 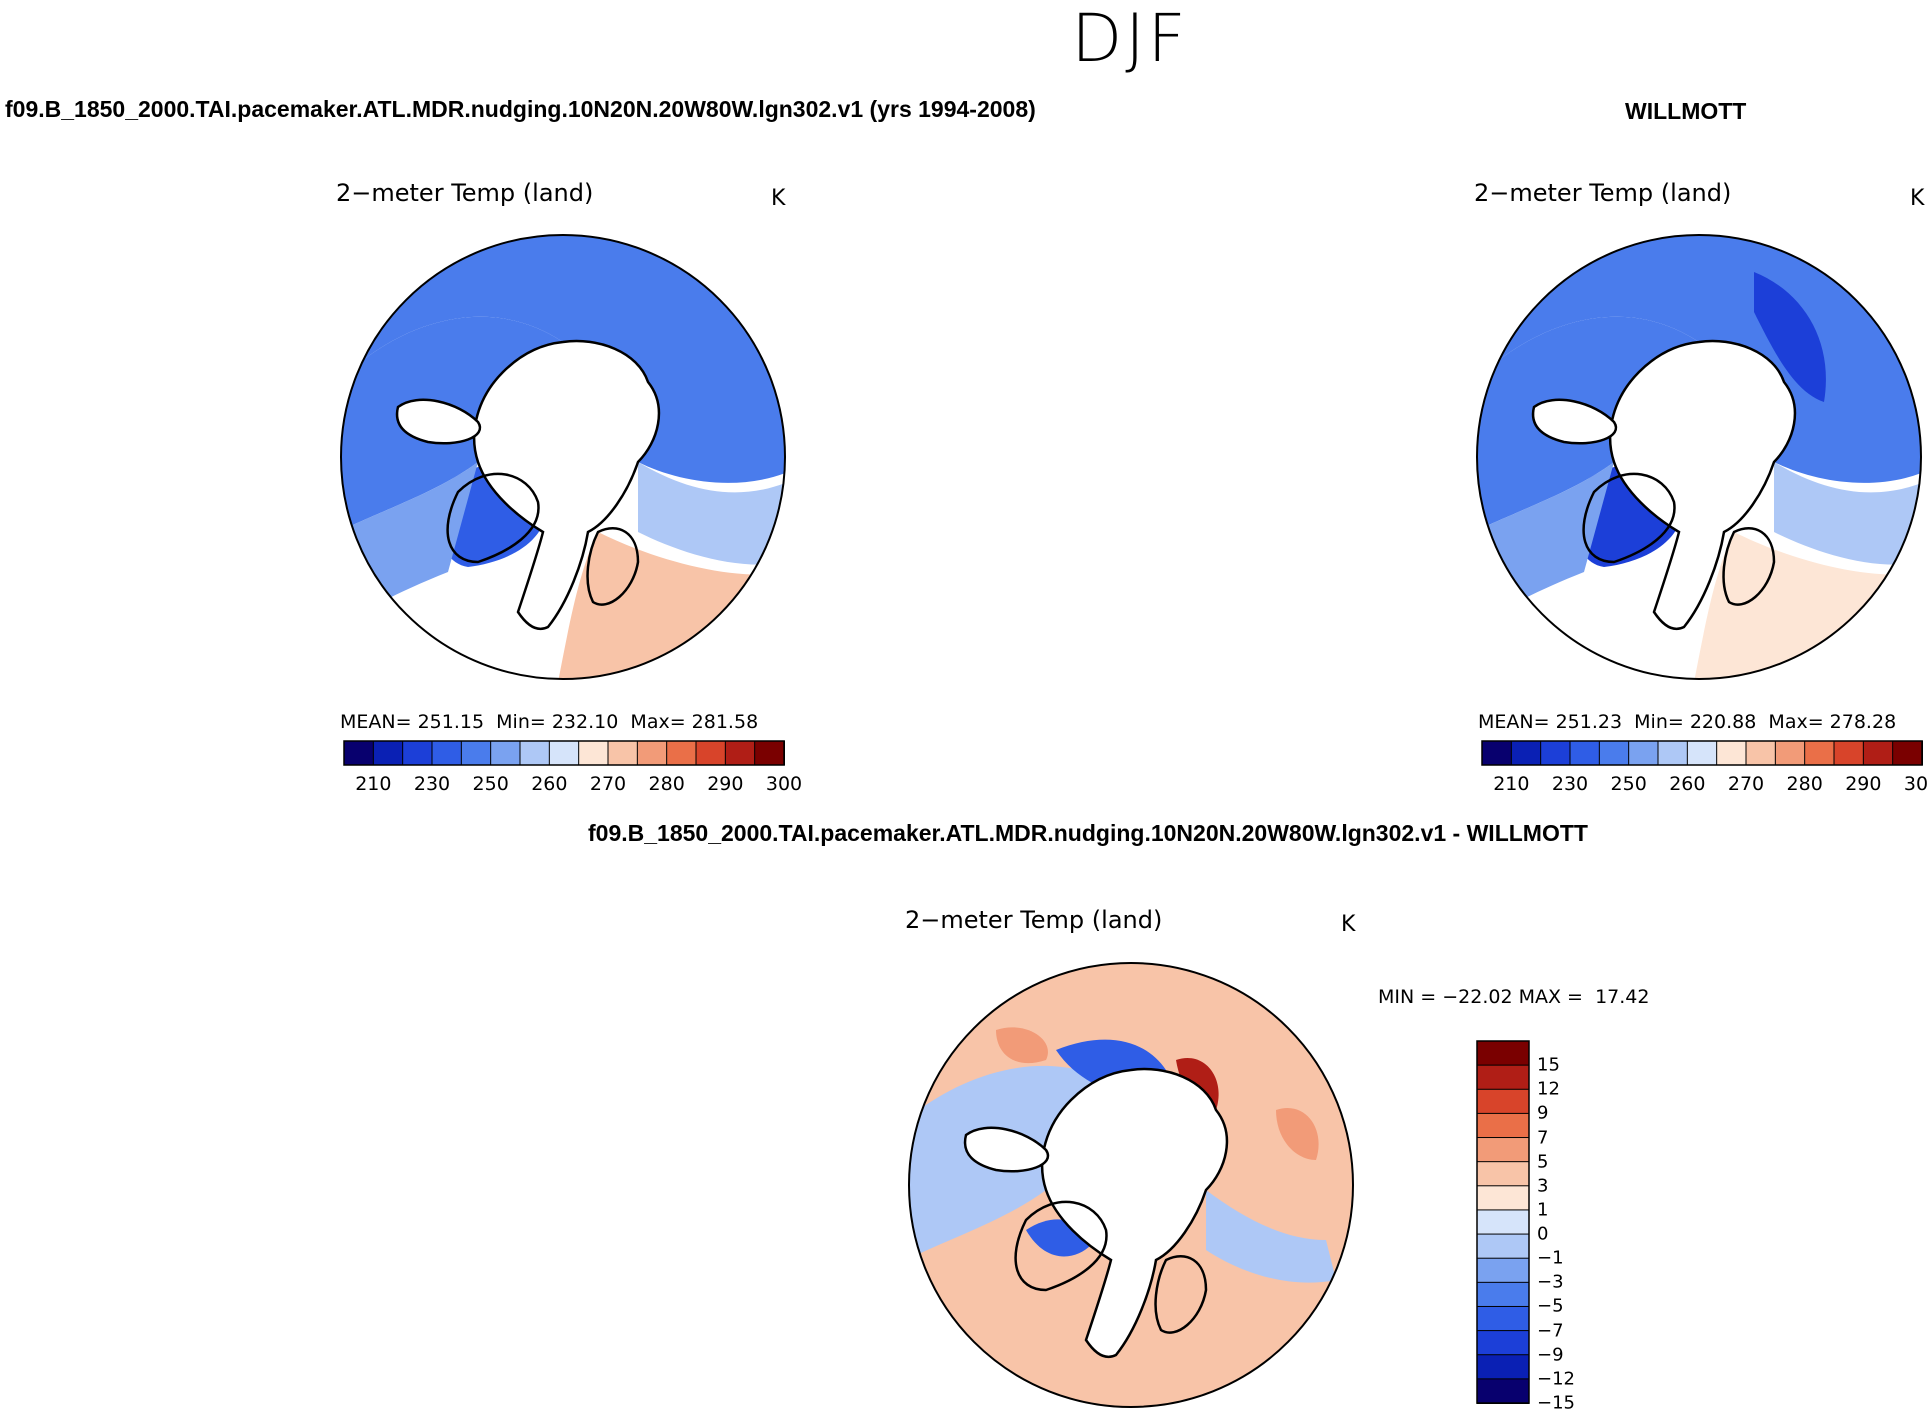 What do you see at coordinates (1746, 784) in the screenshot?
I see `colorbar-tick-label: 270` at bounding box center [1746, 784].